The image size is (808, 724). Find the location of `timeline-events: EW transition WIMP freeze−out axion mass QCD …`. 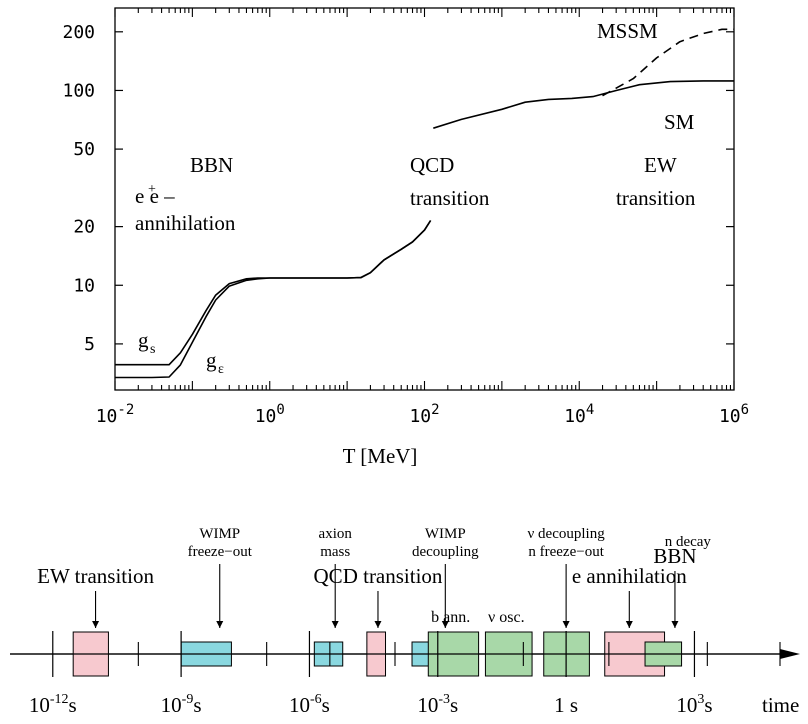

timeline-events: EW transition WIMP freeze−out axion mass QCD … is located at coordinates (374, 577).